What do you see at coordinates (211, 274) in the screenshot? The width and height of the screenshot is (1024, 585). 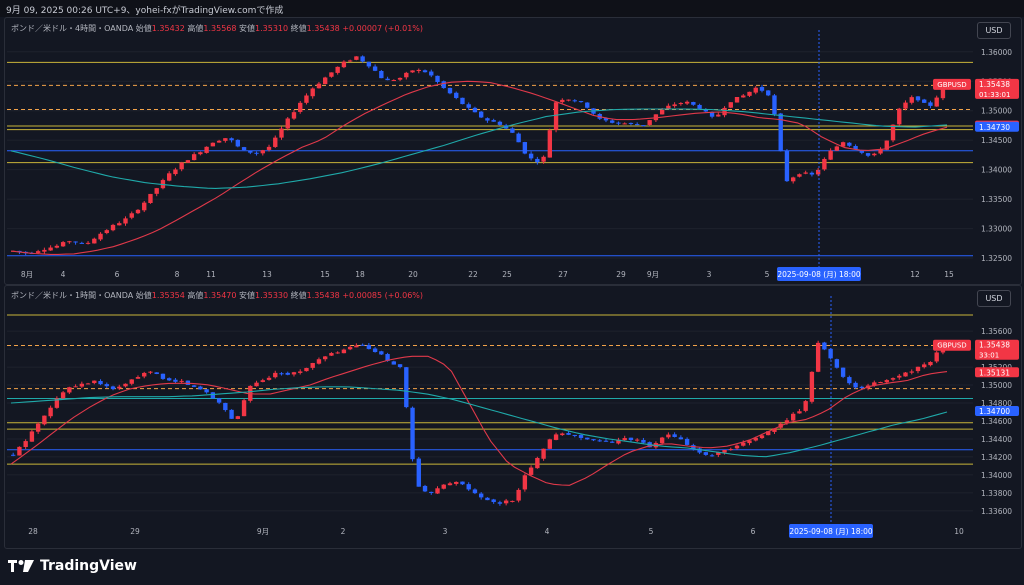 I see `x-tick-label: 11` at bounding box center [211, 274].